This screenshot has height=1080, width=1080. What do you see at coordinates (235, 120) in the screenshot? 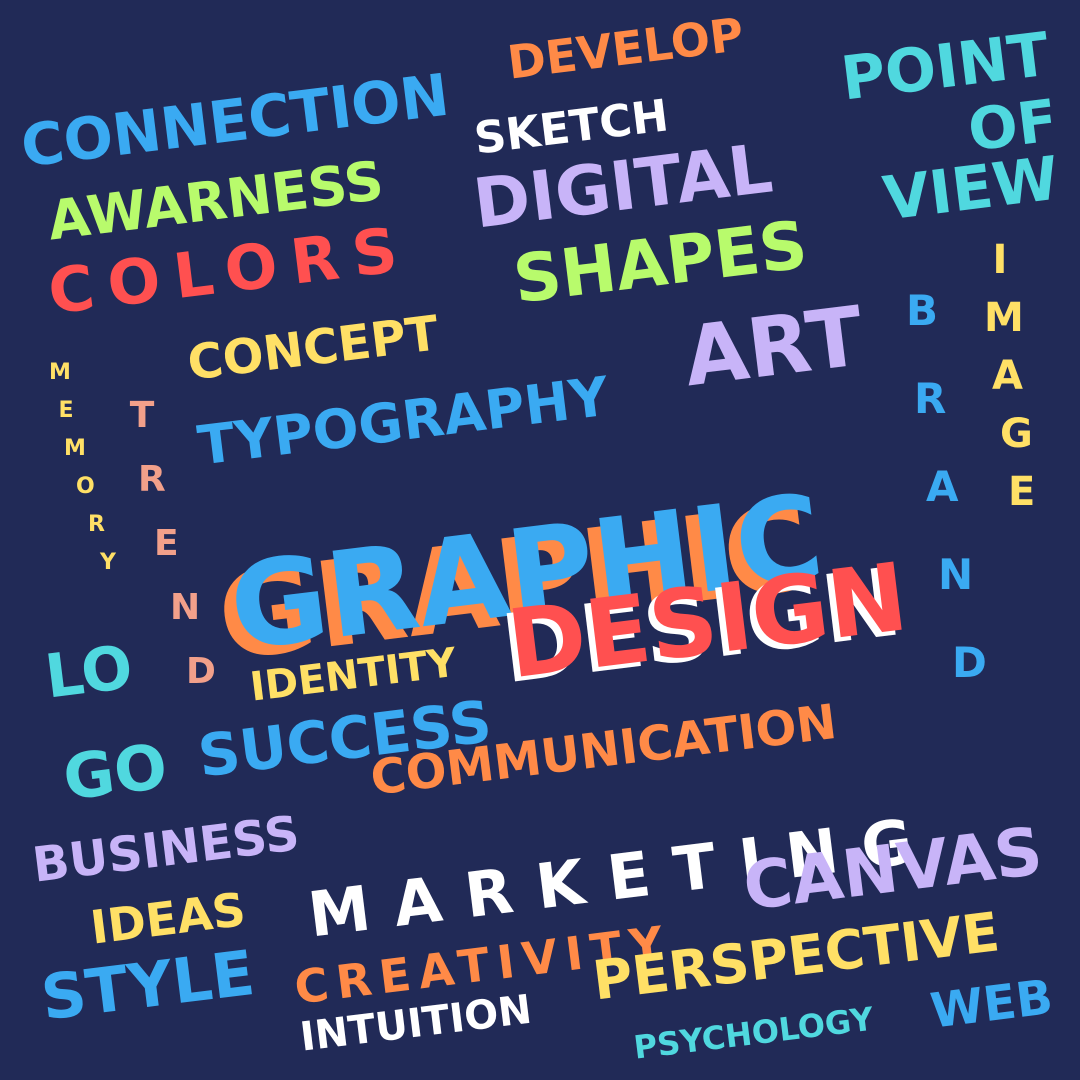
I see `word-connection: CONNECTION` at bounding box center [235, 120].